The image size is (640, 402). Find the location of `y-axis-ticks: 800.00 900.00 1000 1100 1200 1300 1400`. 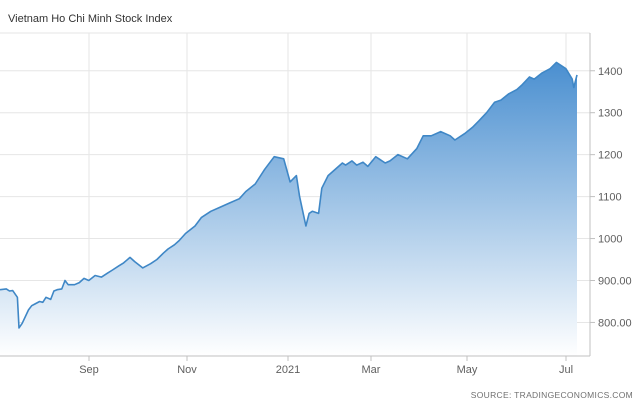

y-axis-ticks: 800.00 900.00 1000 1100 1200 1300 1400 is located at coordinates (611, 197).